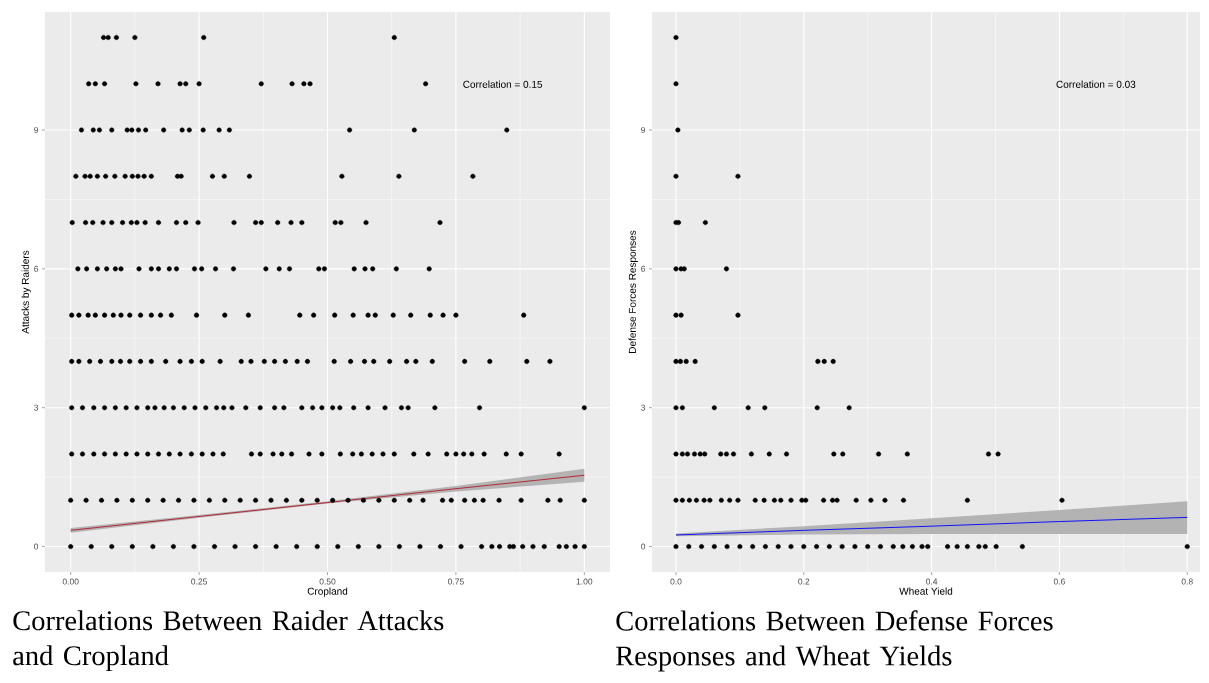 The height and width of the screenshot is (683, 1209). What do you see at coordinates (676, 581) in the screenshot?
I see `x-tick-label: 0.0` at bounding box center [676, 581].